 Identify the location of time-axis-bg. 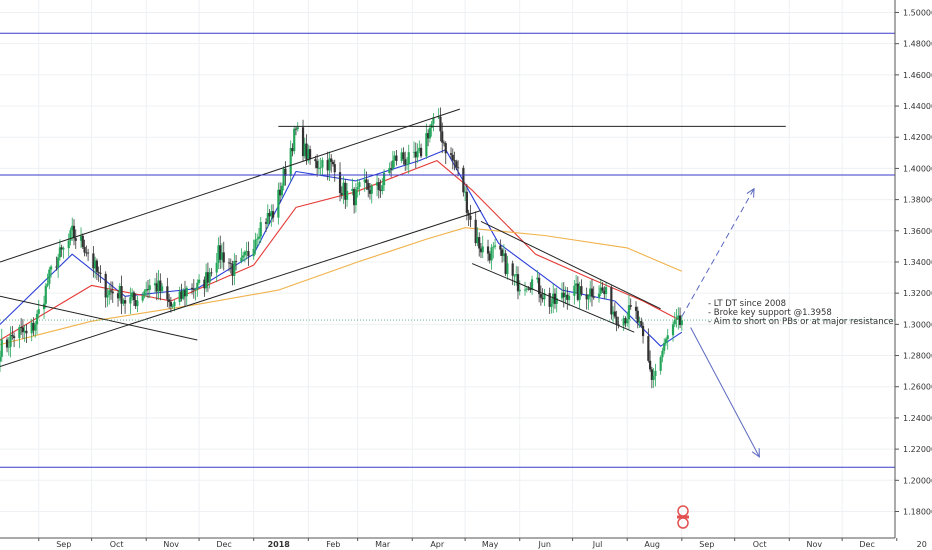
(466, 544).